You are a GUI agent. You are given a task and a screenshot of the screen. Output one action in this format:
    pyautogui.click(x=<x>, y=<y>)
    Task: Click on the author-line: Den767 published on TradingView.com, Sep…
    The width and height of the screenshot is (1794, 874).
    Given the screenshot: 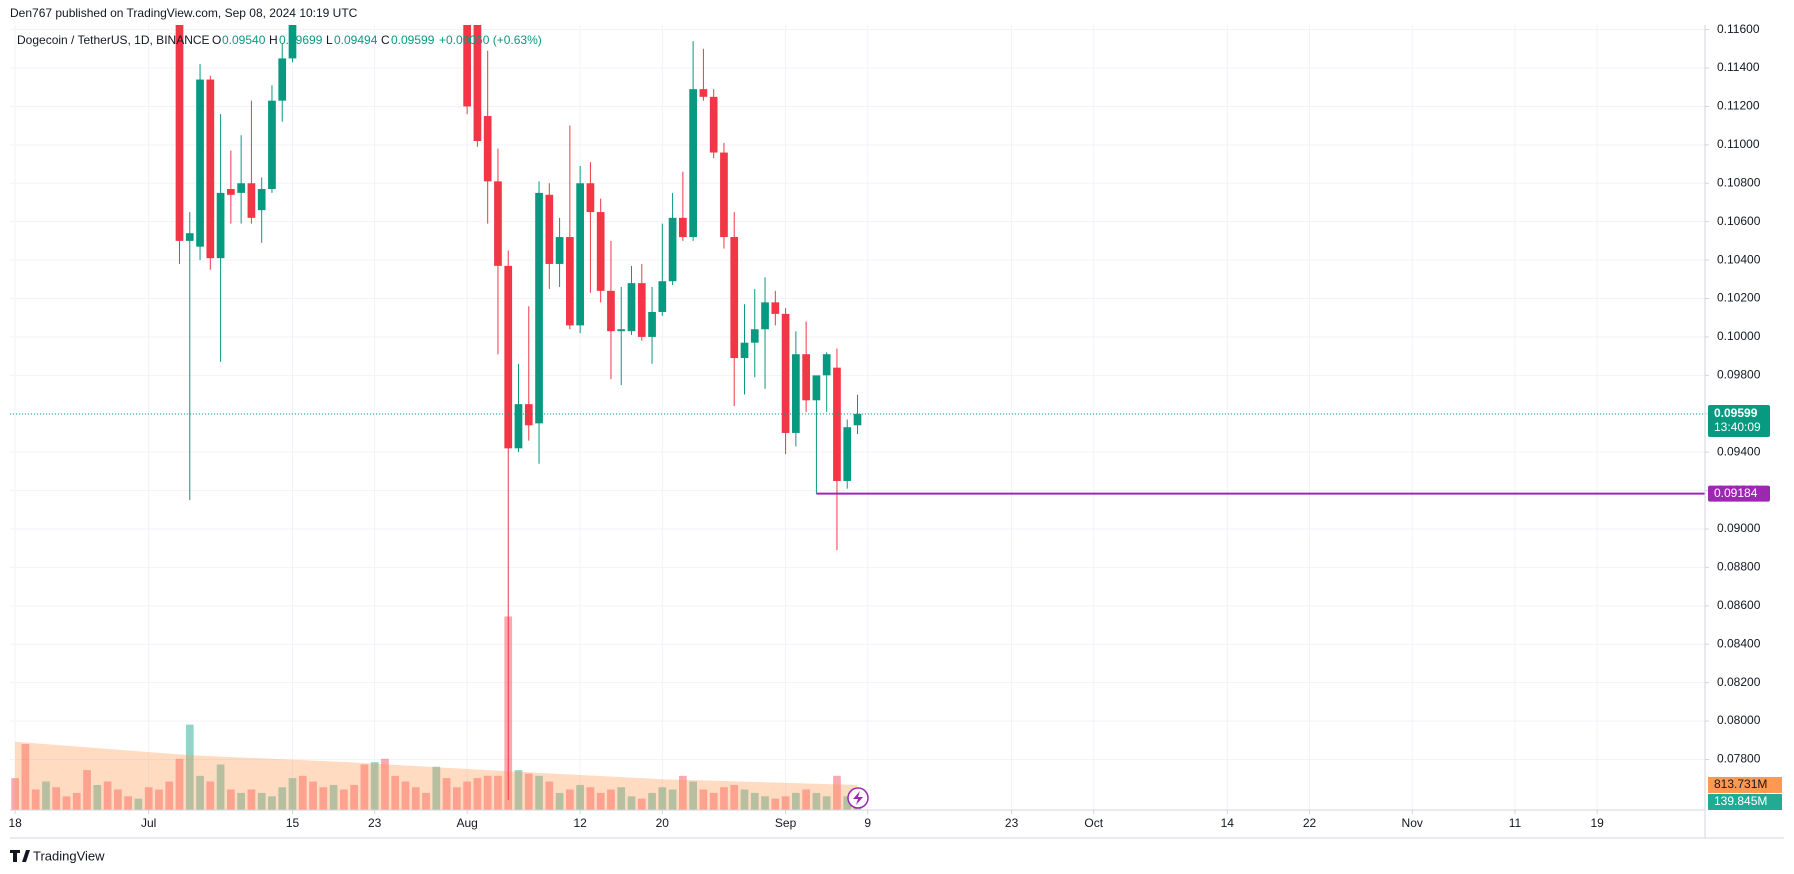 What is the action you would take?
    pyautogui.click(x=184, y=13)
    